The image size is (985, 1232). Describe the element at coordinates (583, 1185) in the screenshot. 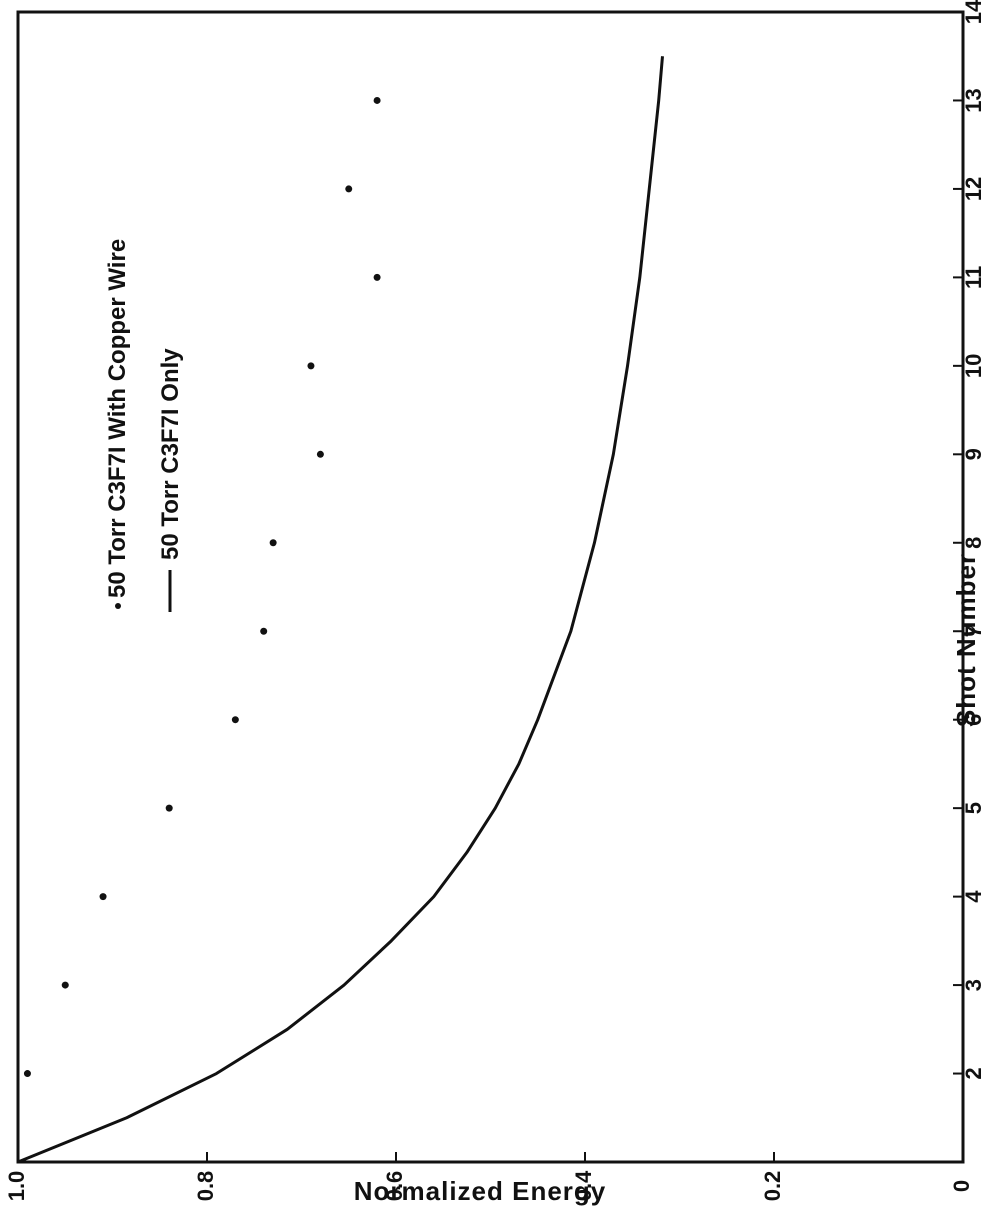

I see `y-tick-label: 0.4` at that location.